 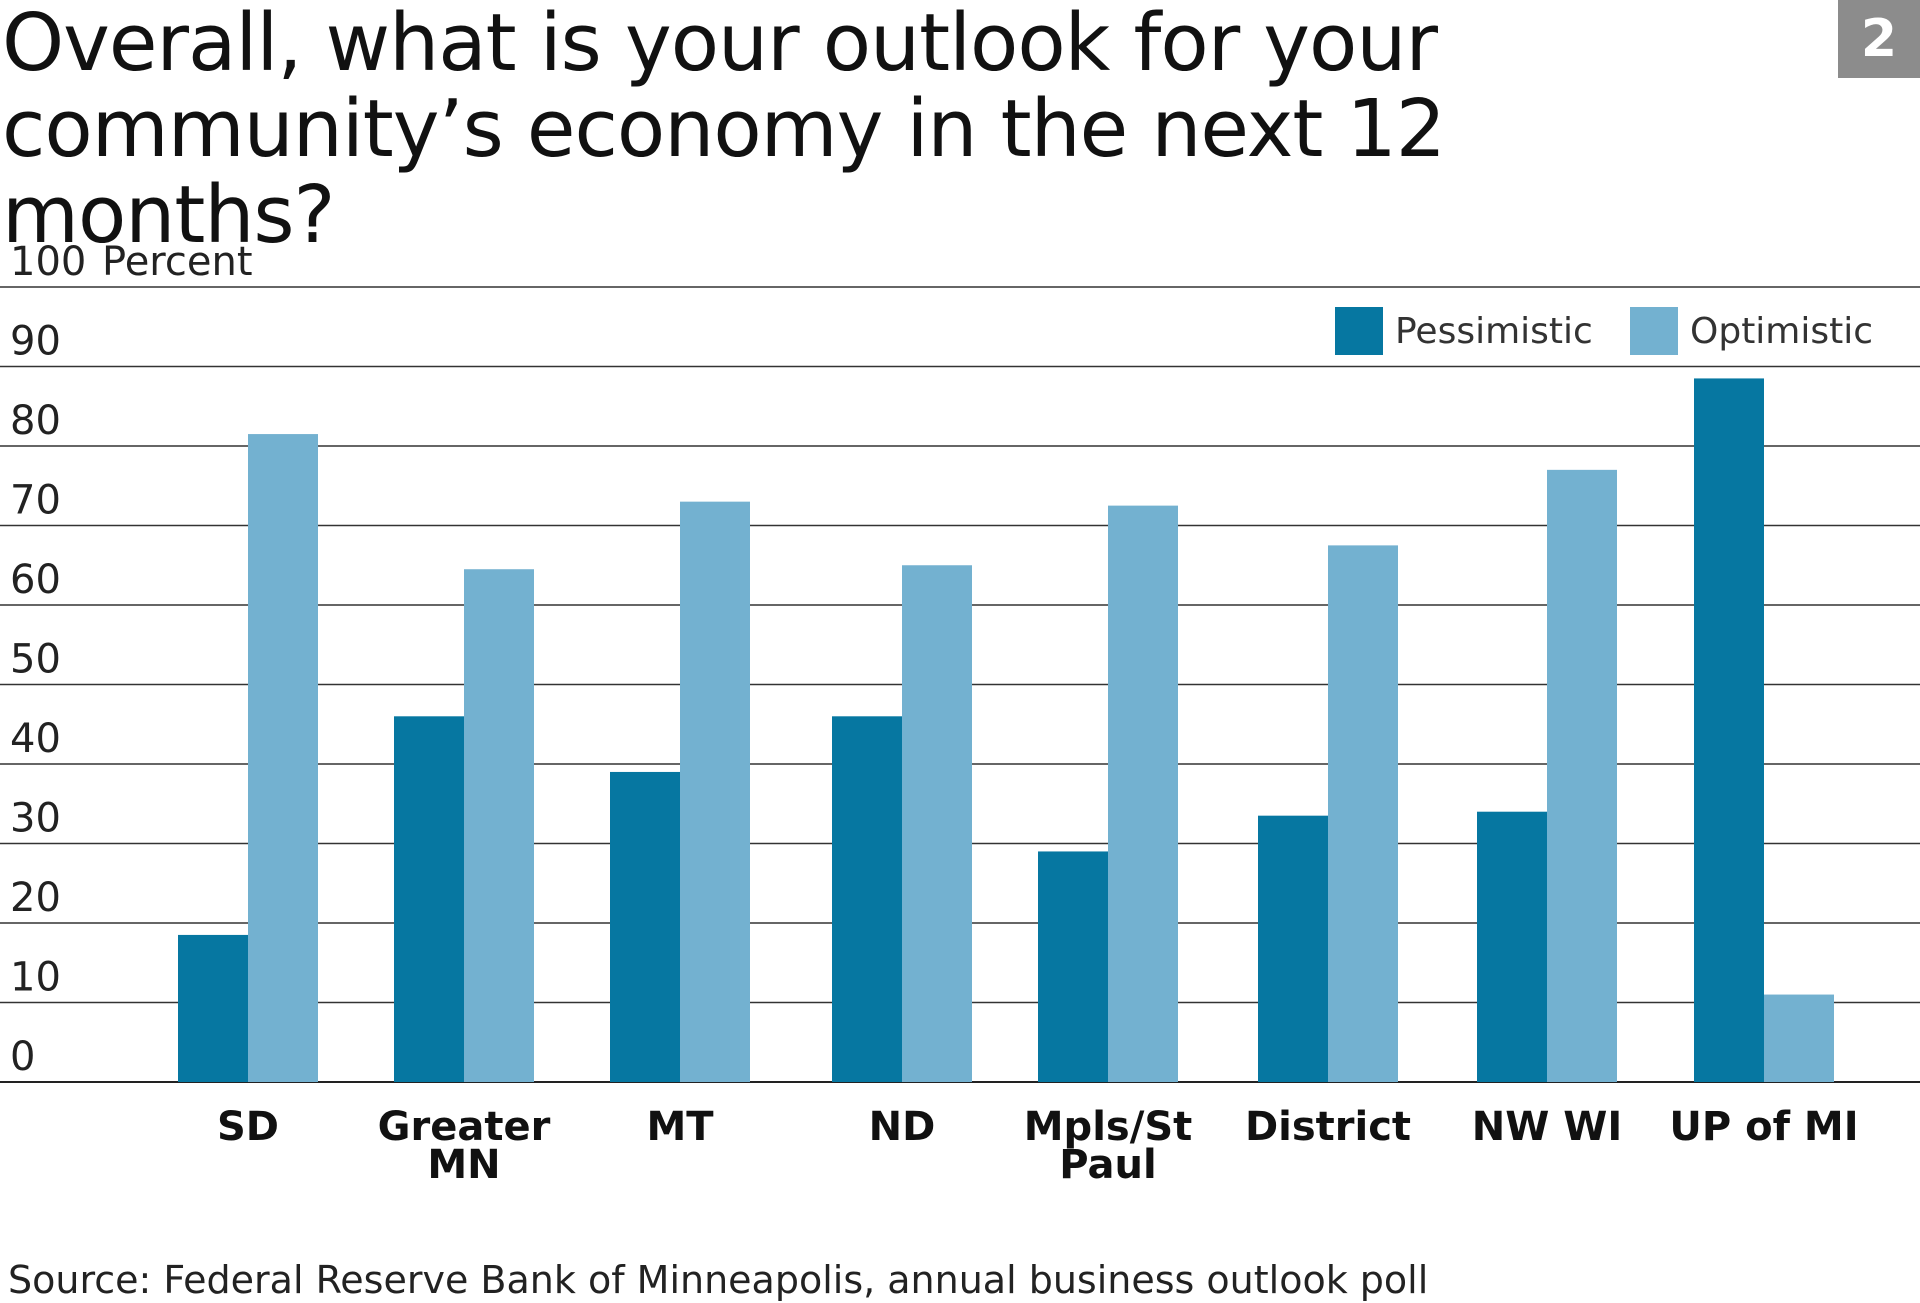 What do you see at coordinates (35, 660) in the screenshot?
I see `y-tick-label-50: 50` at bounding box center [35, 660].